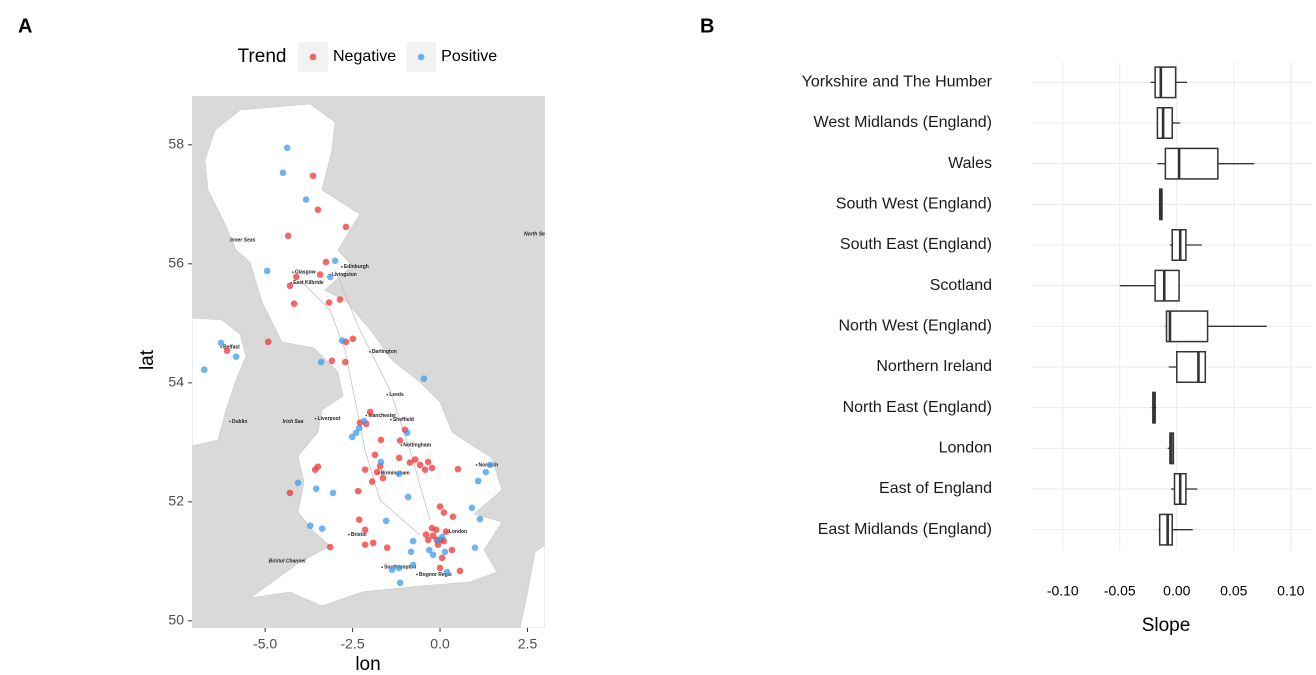  I want to click on place-label: Manchester, so click(382, 416).